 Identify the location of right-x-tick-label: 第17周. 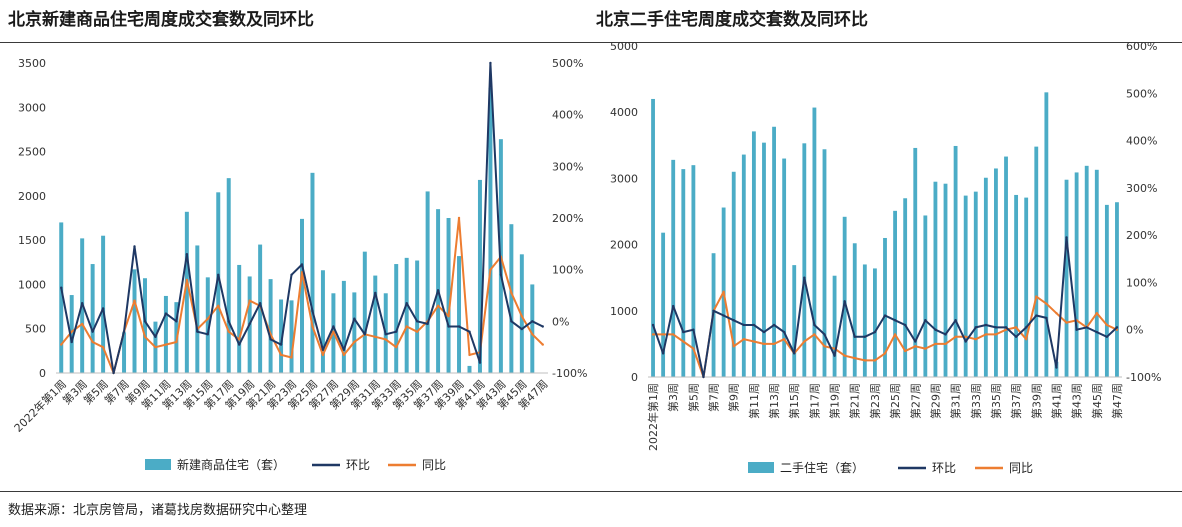
(814, 401).